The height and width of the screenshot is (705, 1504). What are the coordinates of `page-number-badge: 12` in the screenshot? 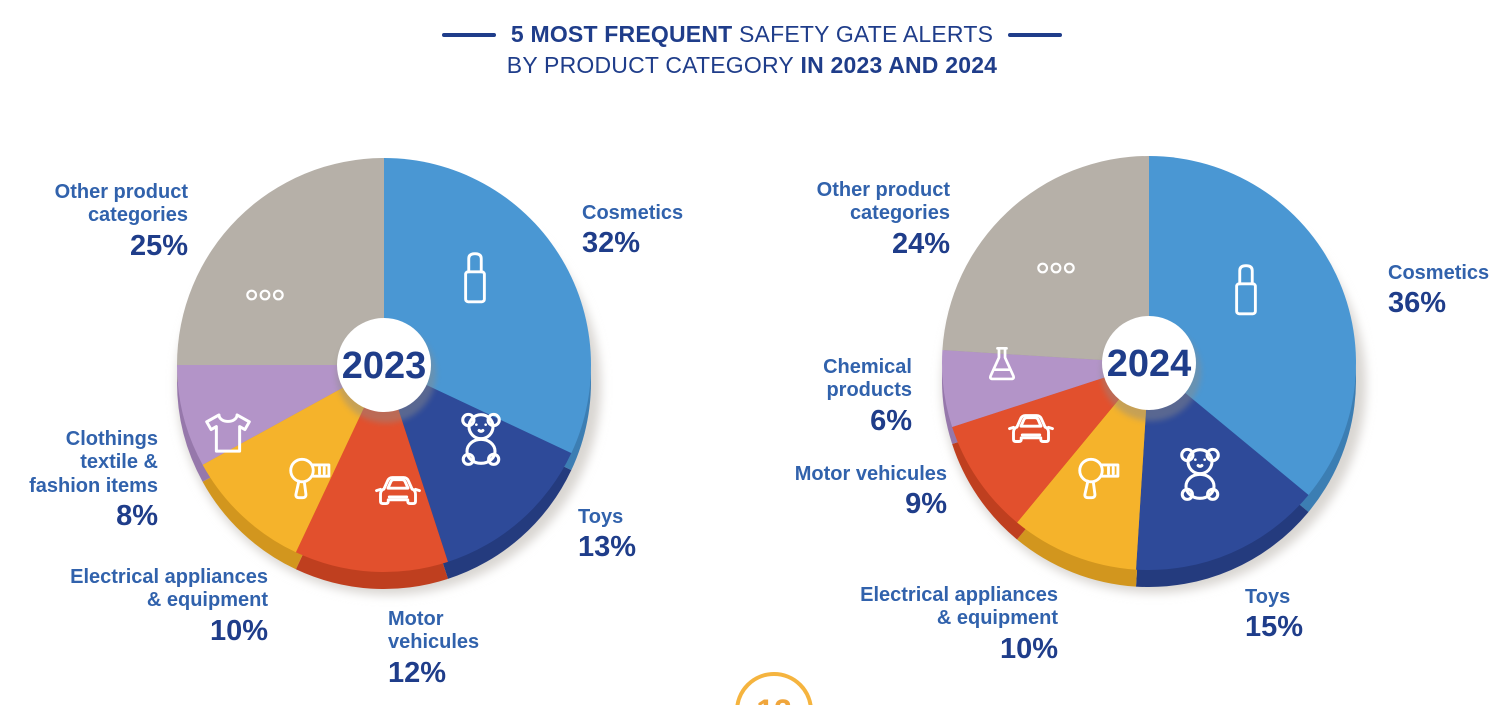 It's located at (774, 688).